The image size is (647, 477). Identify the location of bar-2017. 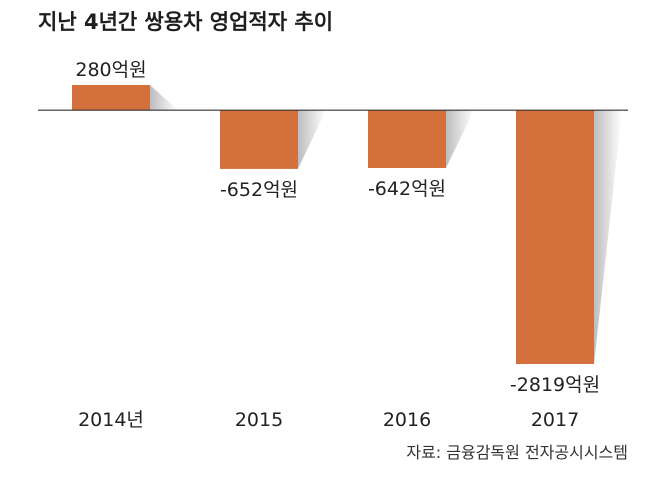
(555, 237).